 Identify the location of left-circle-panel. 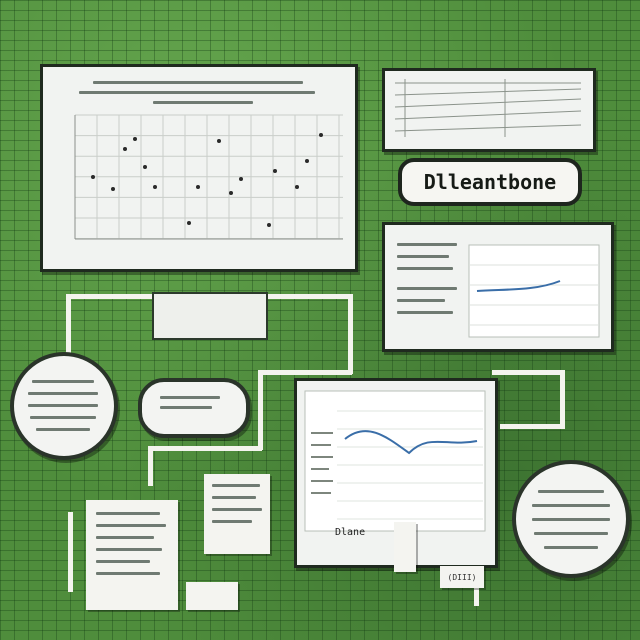
(64, 406).